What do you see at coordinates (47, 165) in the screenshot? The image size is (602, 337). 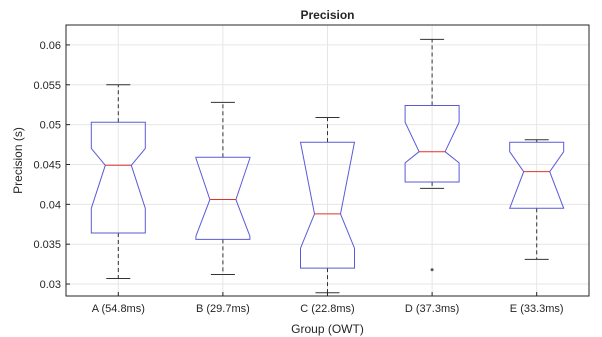 I see `y-tick-label: 0.045` at bounding box center [47, 165].